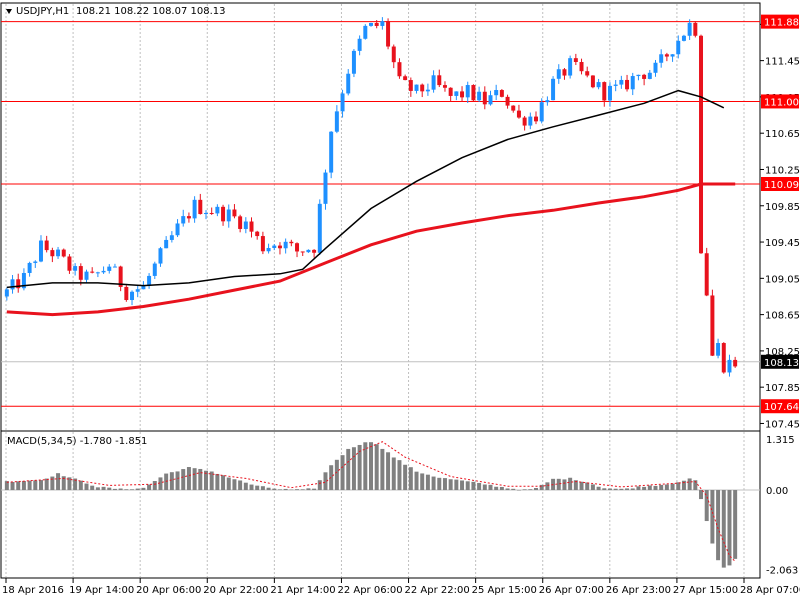 This screenshot has width=800, height=604. I want to click on dropdown-arrow-icon, so click(9, 11).